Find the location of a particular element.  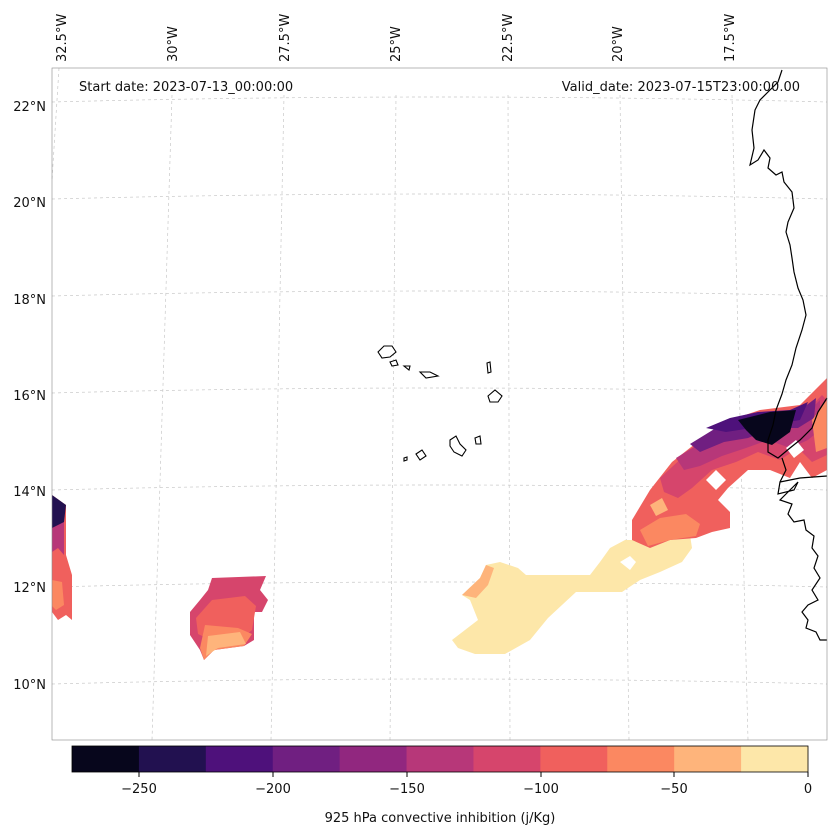

colorbar-tick-label: −250 is located at coordinates (139, 789).